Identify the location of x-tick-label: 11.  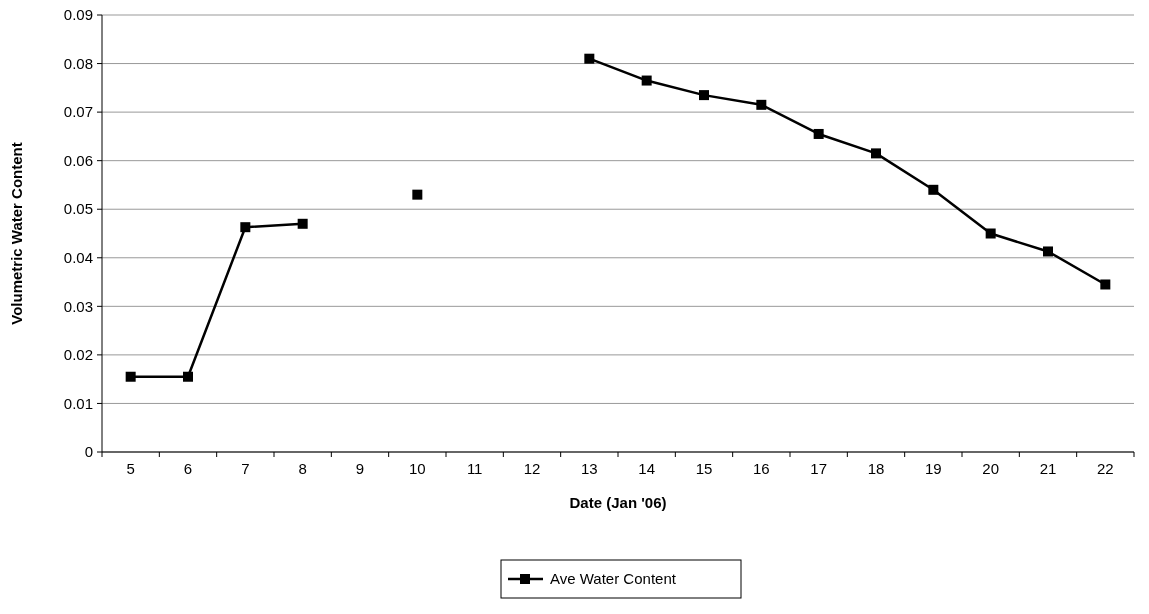
(474, 468).